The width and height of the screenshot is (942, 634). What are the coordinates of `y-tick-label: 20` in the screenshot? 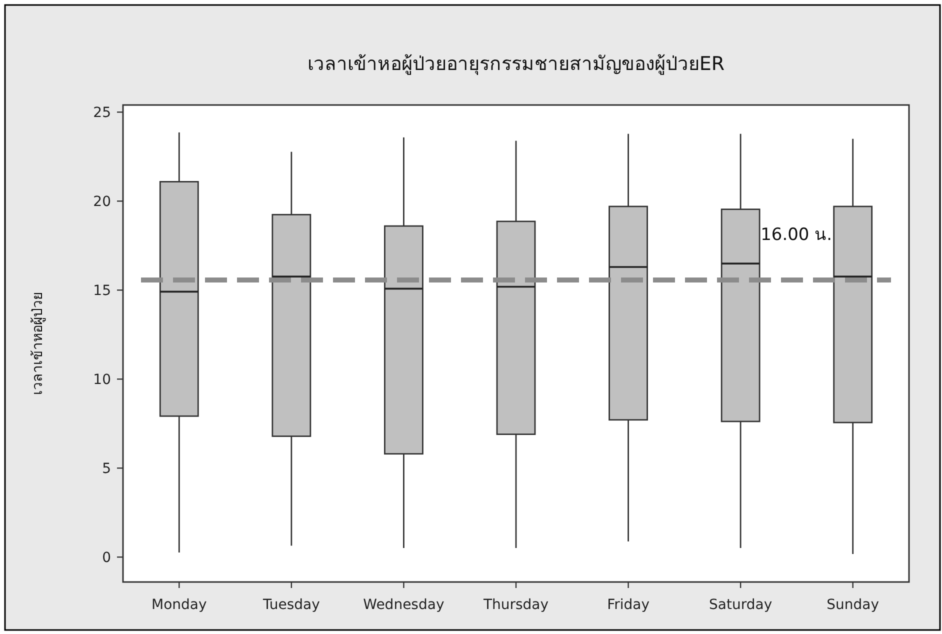 It's located at (102, 202).